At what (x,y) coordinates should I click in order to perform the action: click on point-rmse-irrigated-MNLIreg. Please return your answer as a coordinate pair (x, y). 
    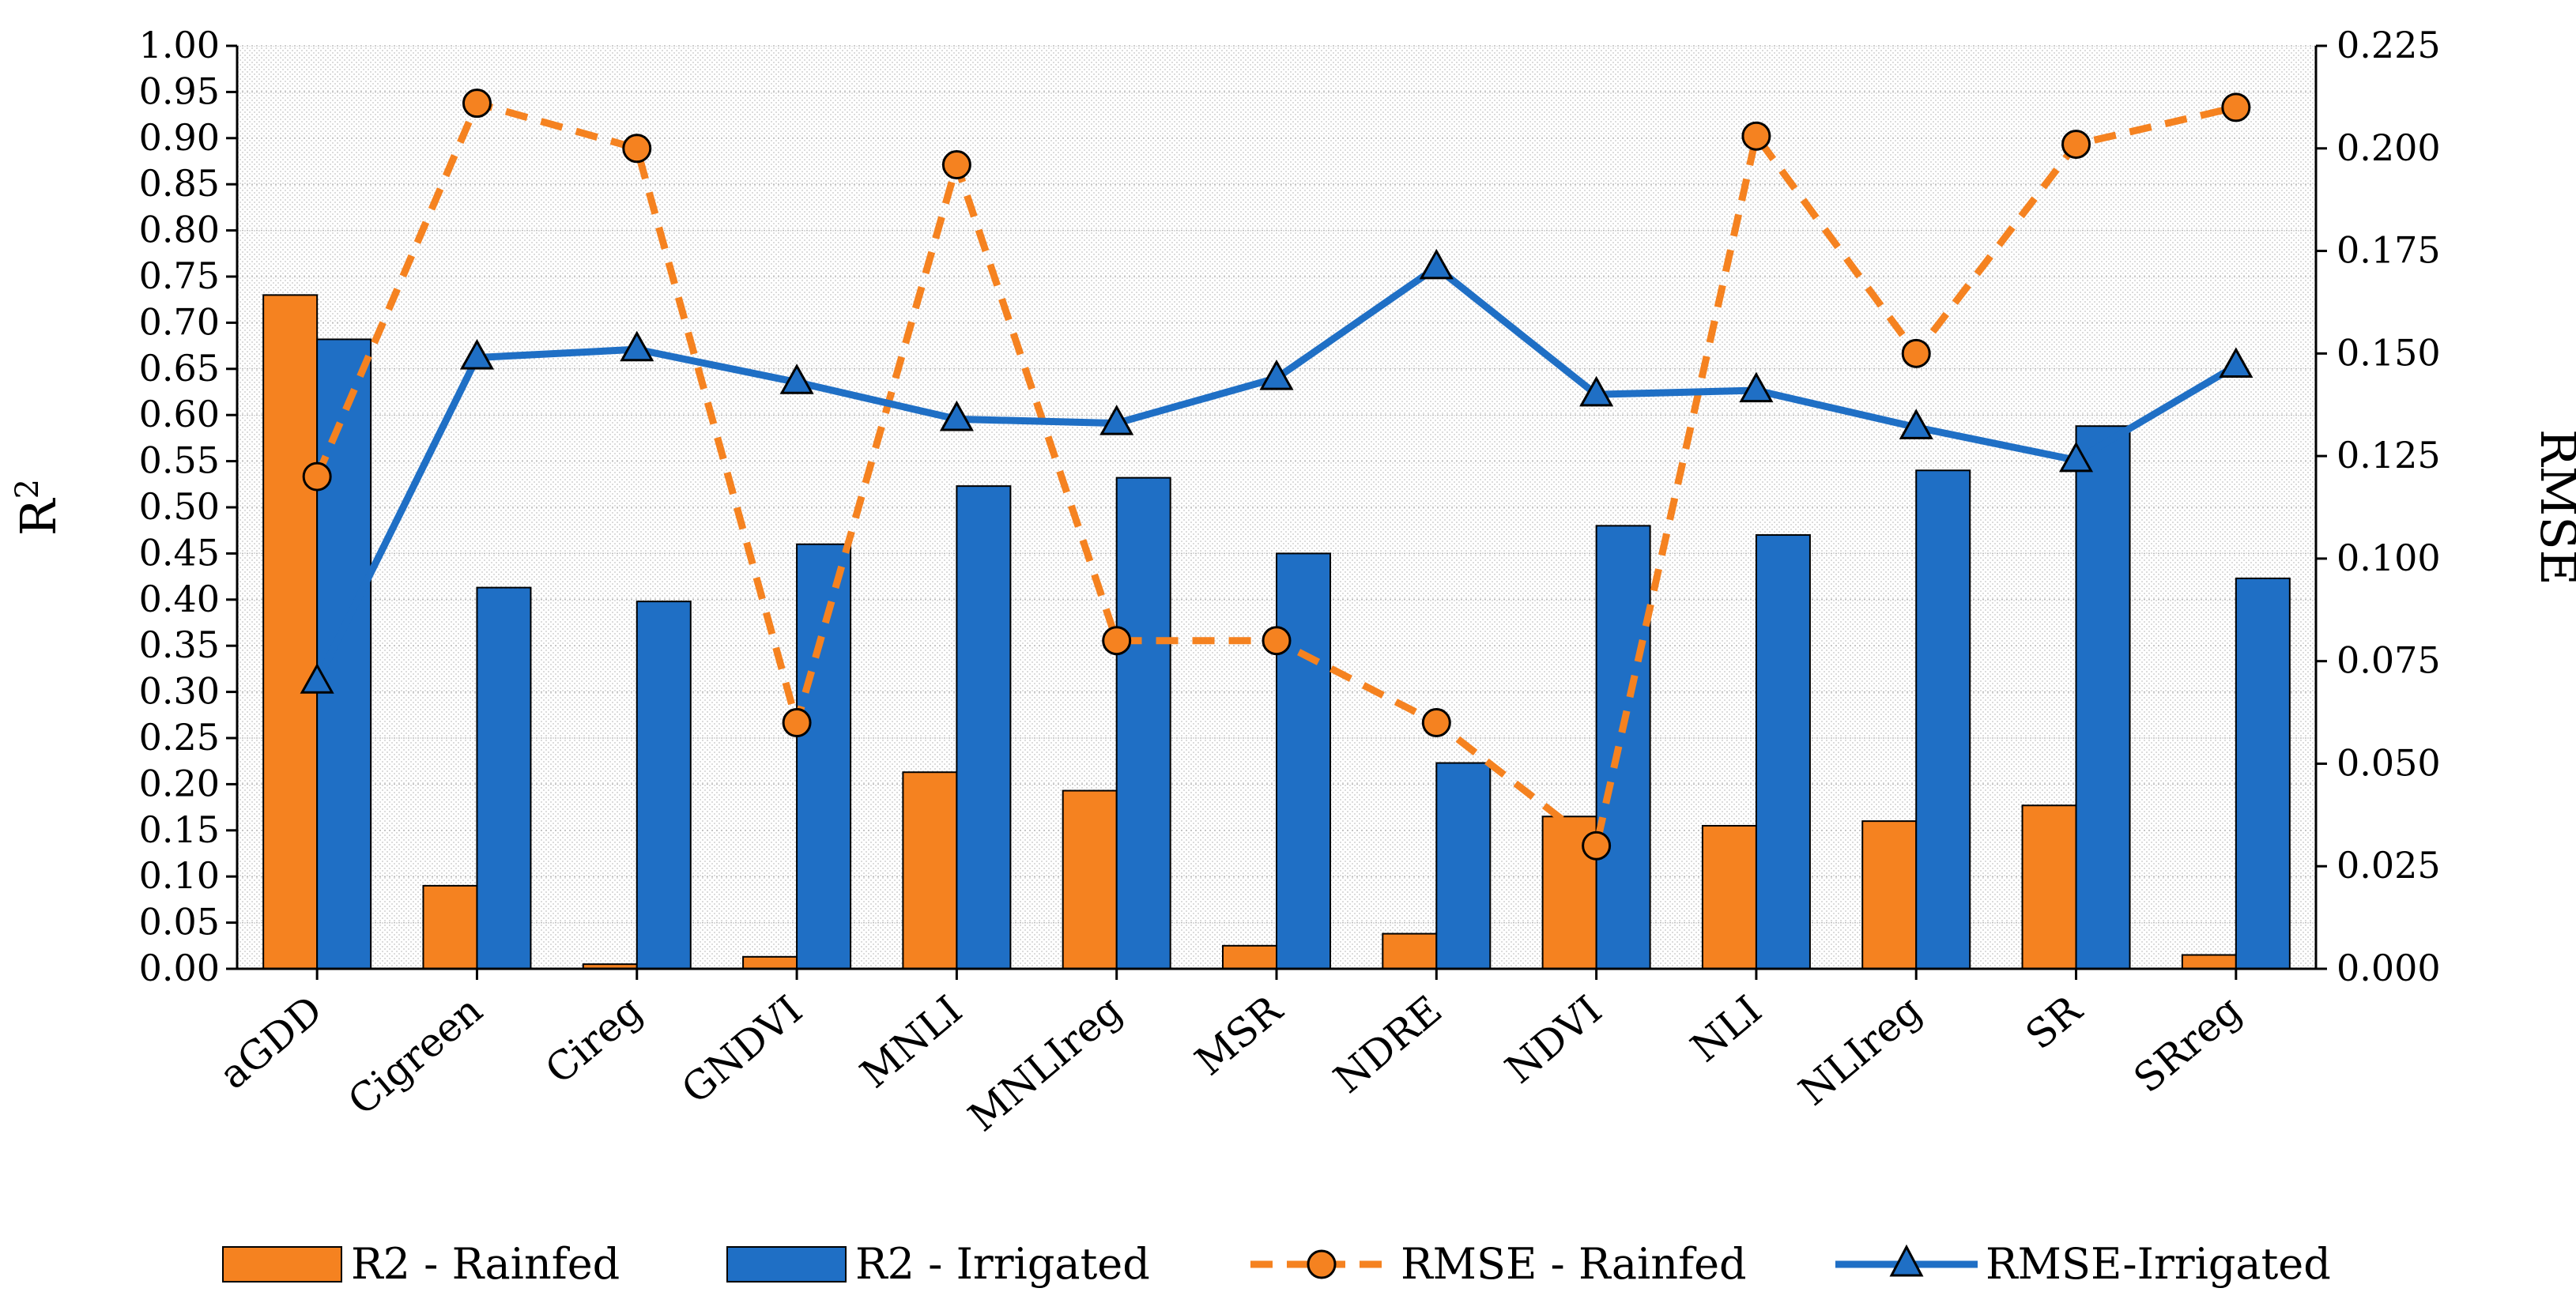
    Looking at the image, I should click on (1116, 420).